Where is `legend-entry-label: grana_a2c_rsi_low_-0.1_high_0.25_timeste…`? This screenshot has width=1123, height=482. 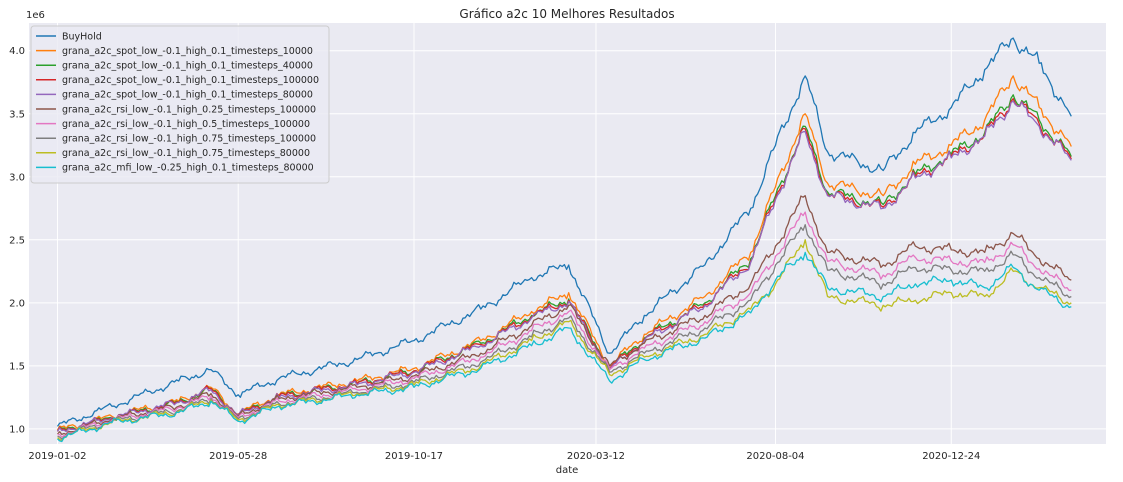 legend-entry-label: grana_a2c_rsi_low_-0.1_high_0.25_timeste… is located at coordinates (189, 109).